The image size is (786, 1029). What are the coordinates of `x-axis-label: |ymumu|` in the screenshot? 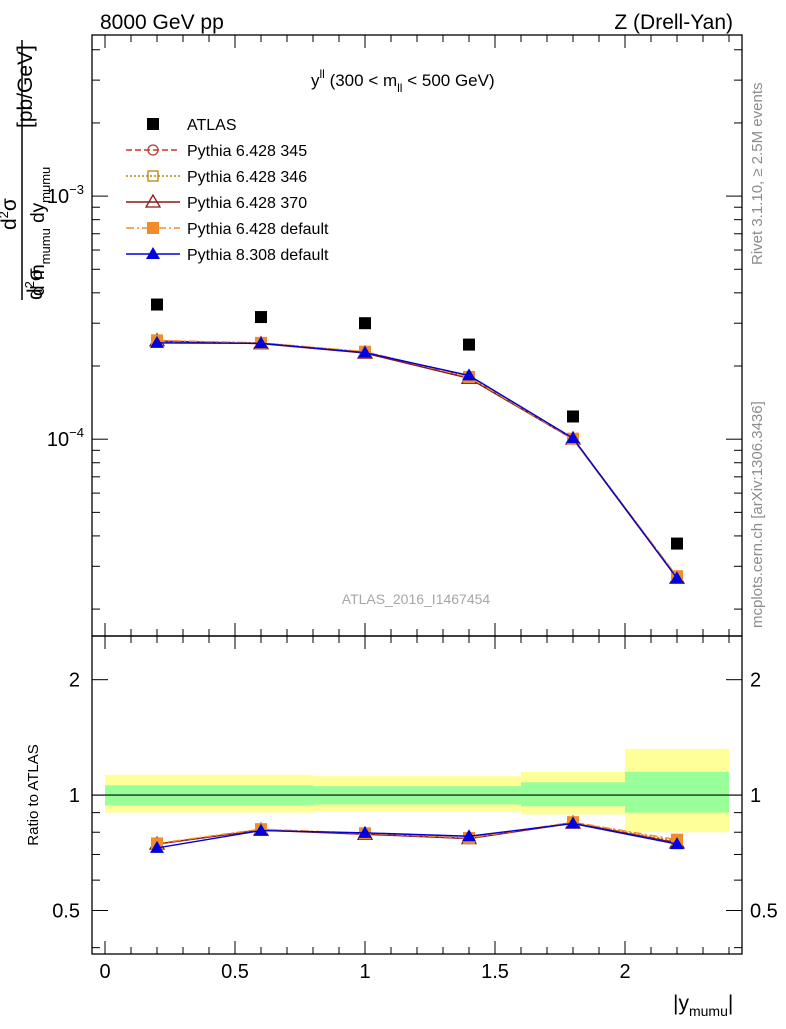 It's located at (703, 1005).